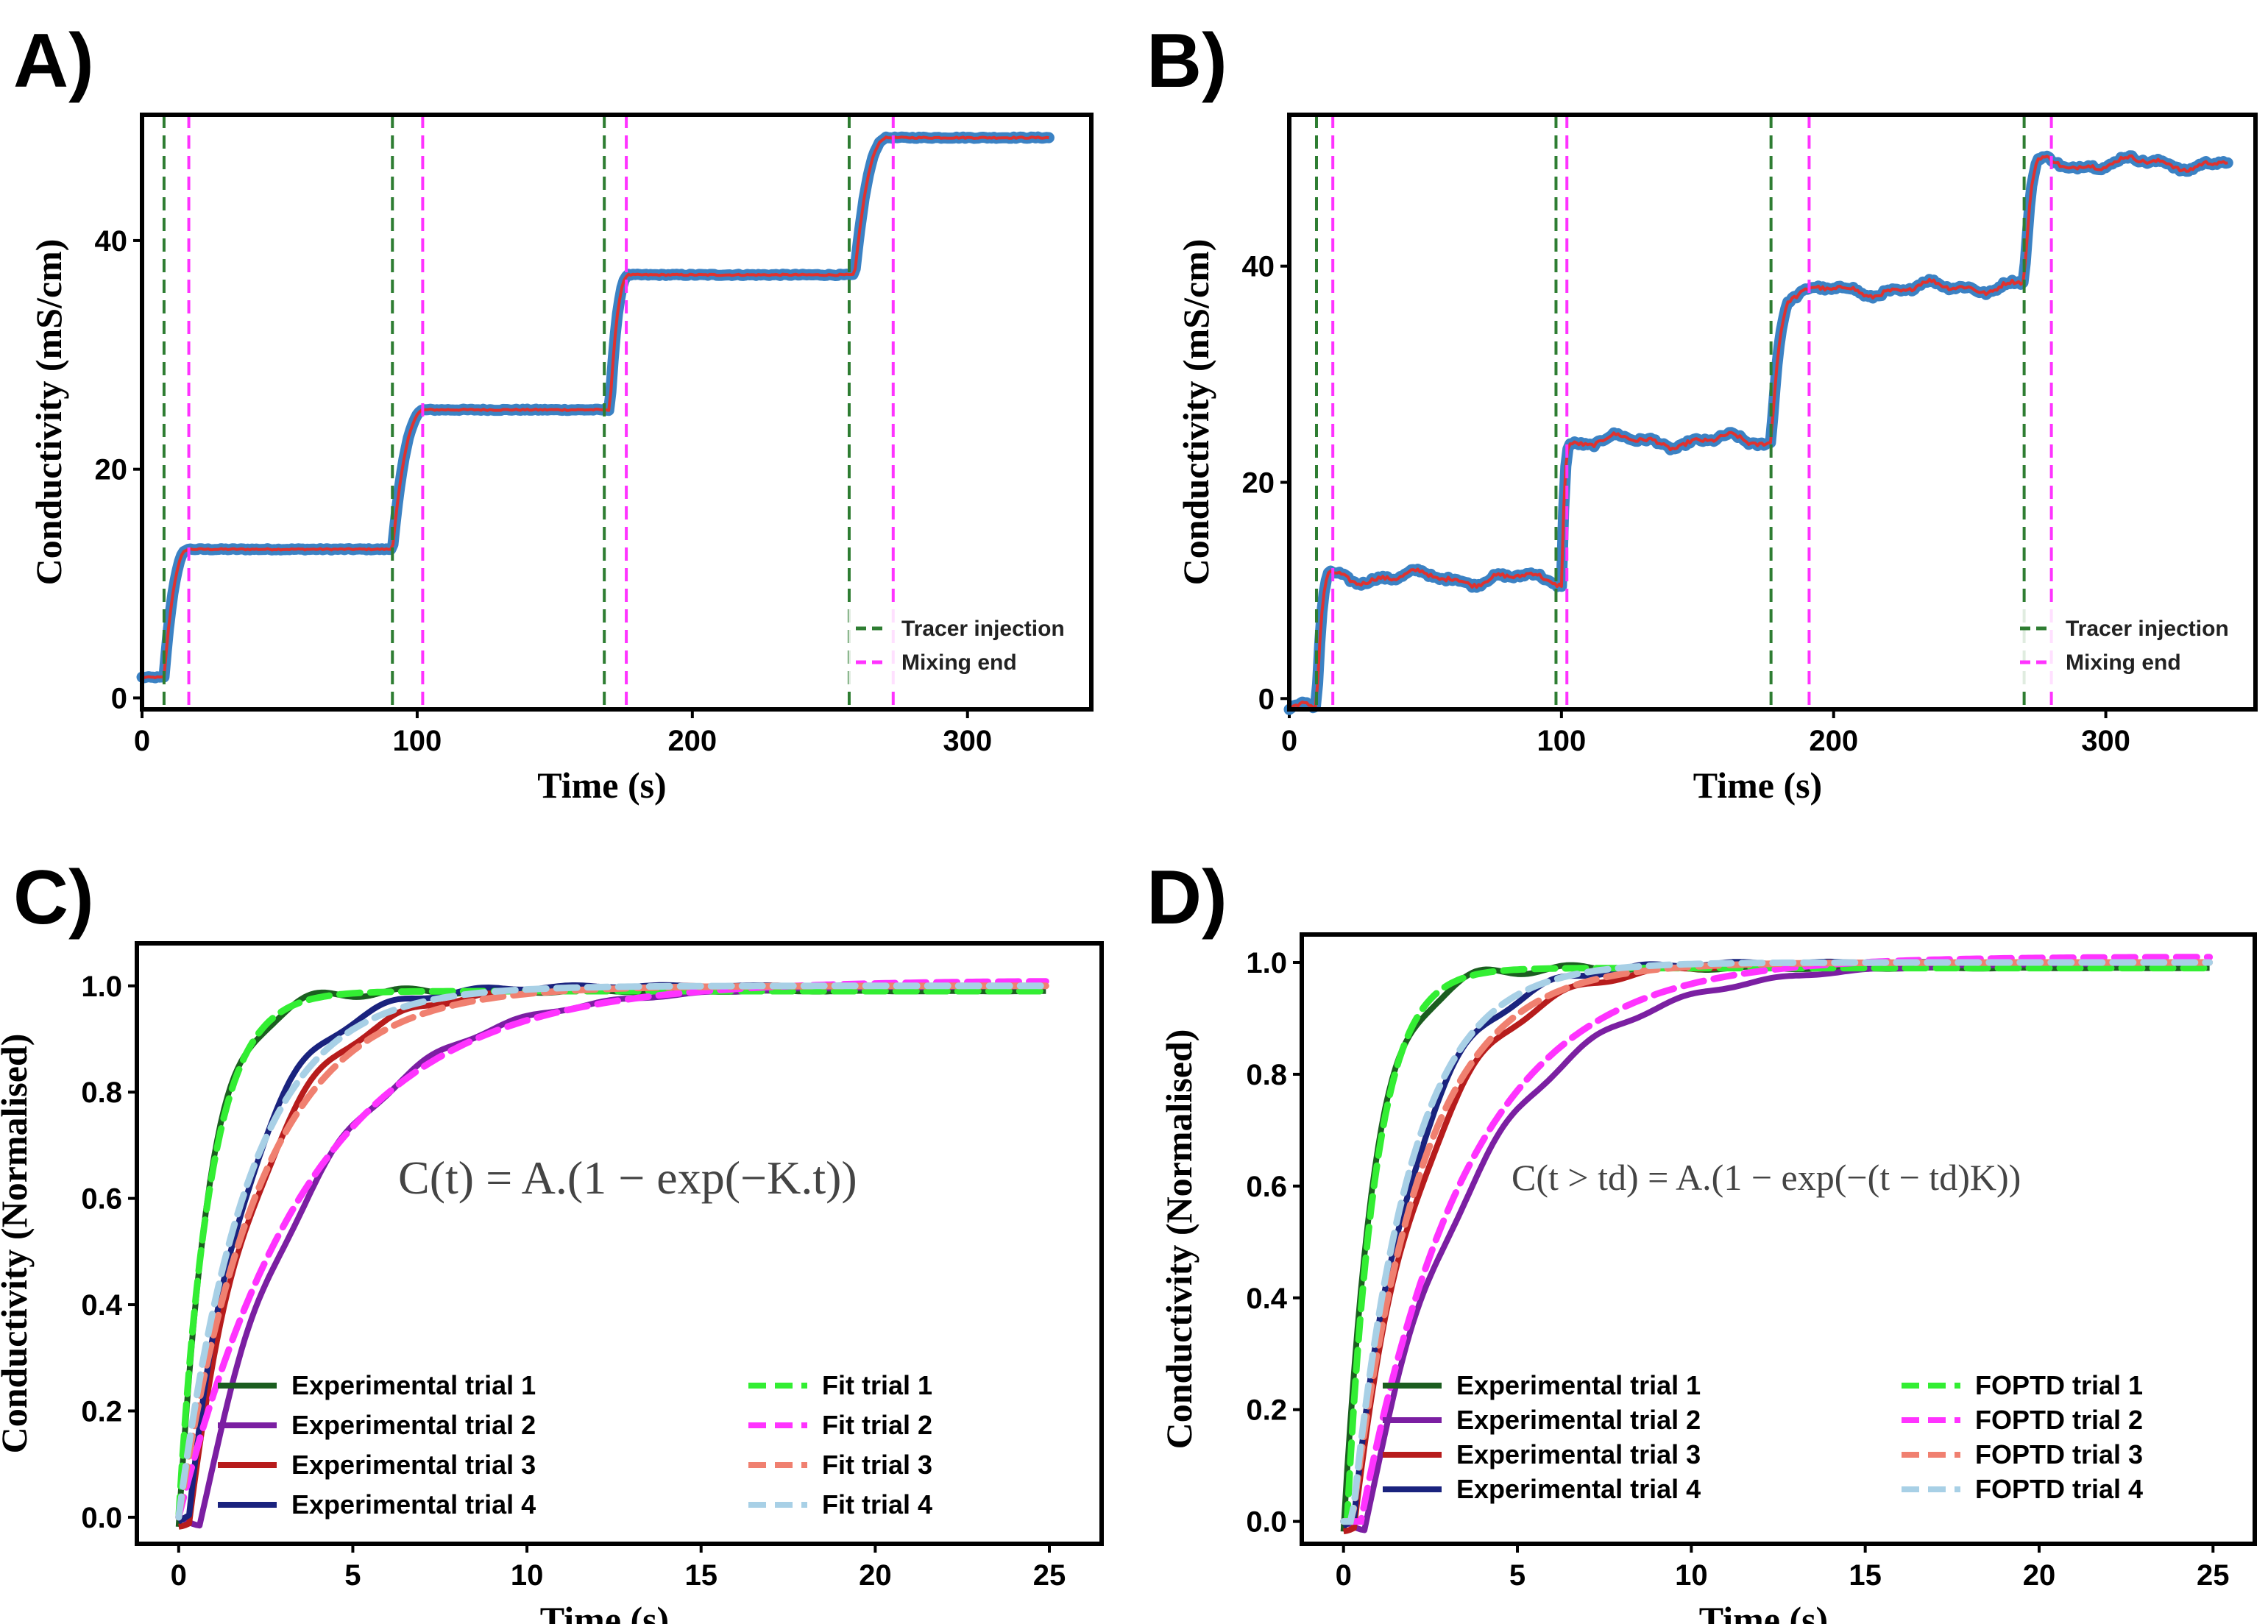 The width and height of the screenshot is (2268, 1624). What do you see at coordinates (1767, 1178) in the screenshot?
I see `equation-text: C(t > td) = A.(1 − exp(−(t − td)K))` at bounding box center [1767, 1178].